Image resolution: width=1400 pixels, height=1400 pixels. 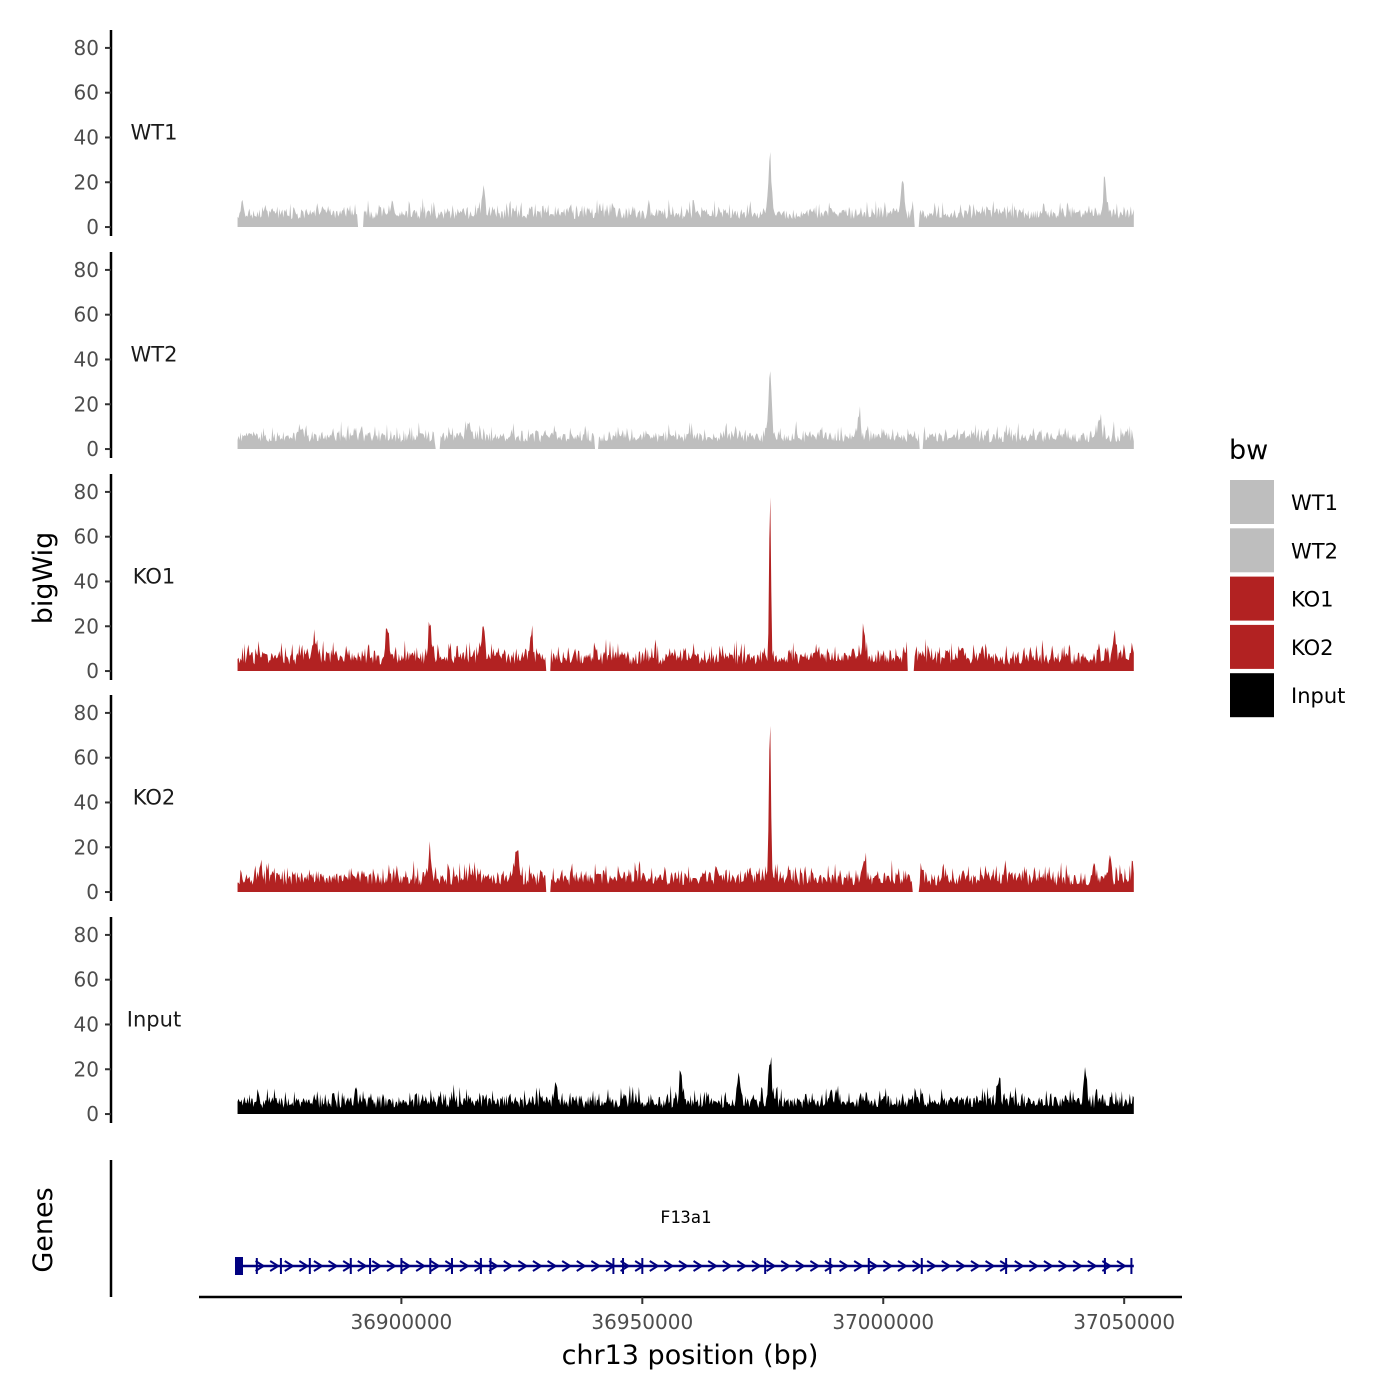 I want to click on y-tick-label-ko1-40: 40, so click(x=86, y=581).